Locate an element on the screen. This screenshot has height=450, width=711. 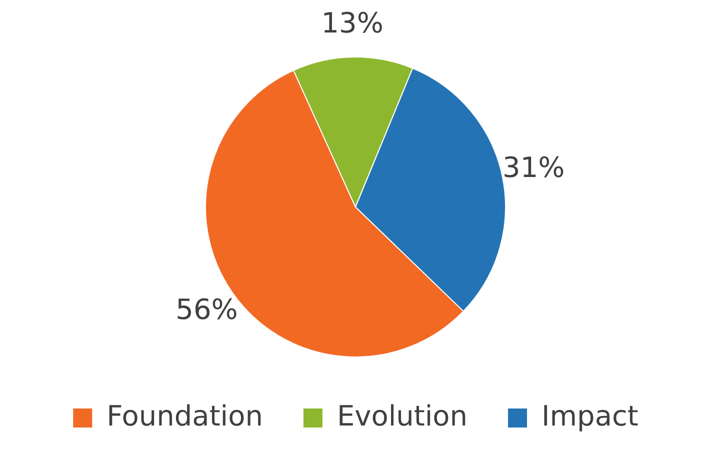
data-label: 13% is located at coordinates (352, 23).